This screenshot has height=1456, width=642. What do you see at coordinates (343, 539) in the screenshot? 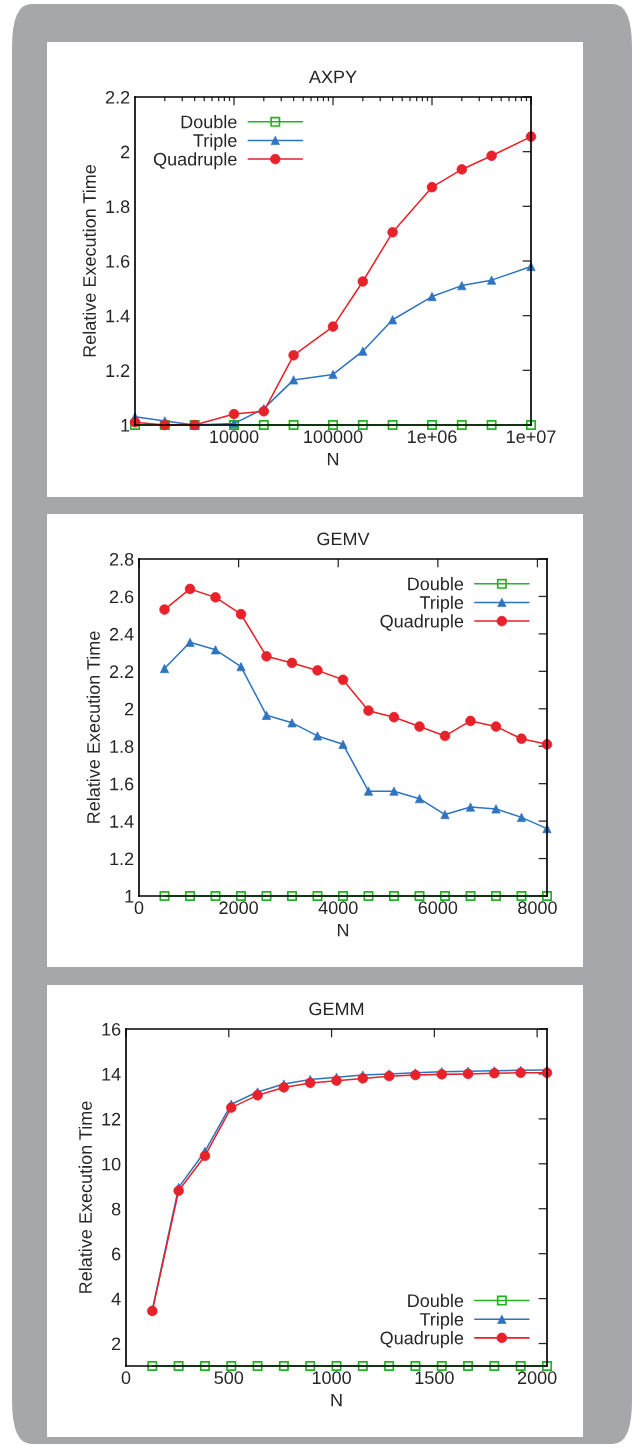
I see `chart-title: GEMV` at bounding box center [343, 539].